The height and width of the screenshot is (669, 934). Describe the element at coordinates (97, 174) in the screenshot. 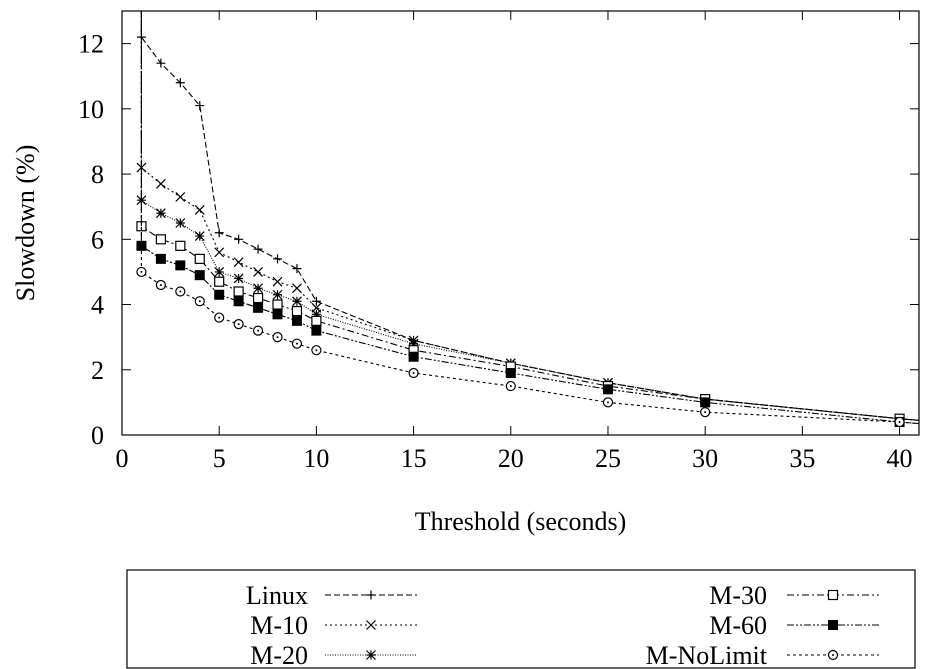

I see `y-tick-label: 8` at that location.